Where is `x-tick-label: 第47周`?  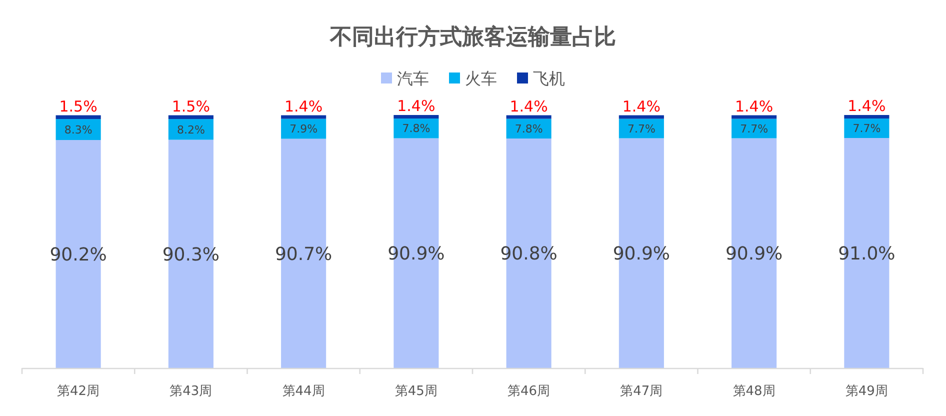 x-tick-label: 第47周 is located at coordinates (641, 391).